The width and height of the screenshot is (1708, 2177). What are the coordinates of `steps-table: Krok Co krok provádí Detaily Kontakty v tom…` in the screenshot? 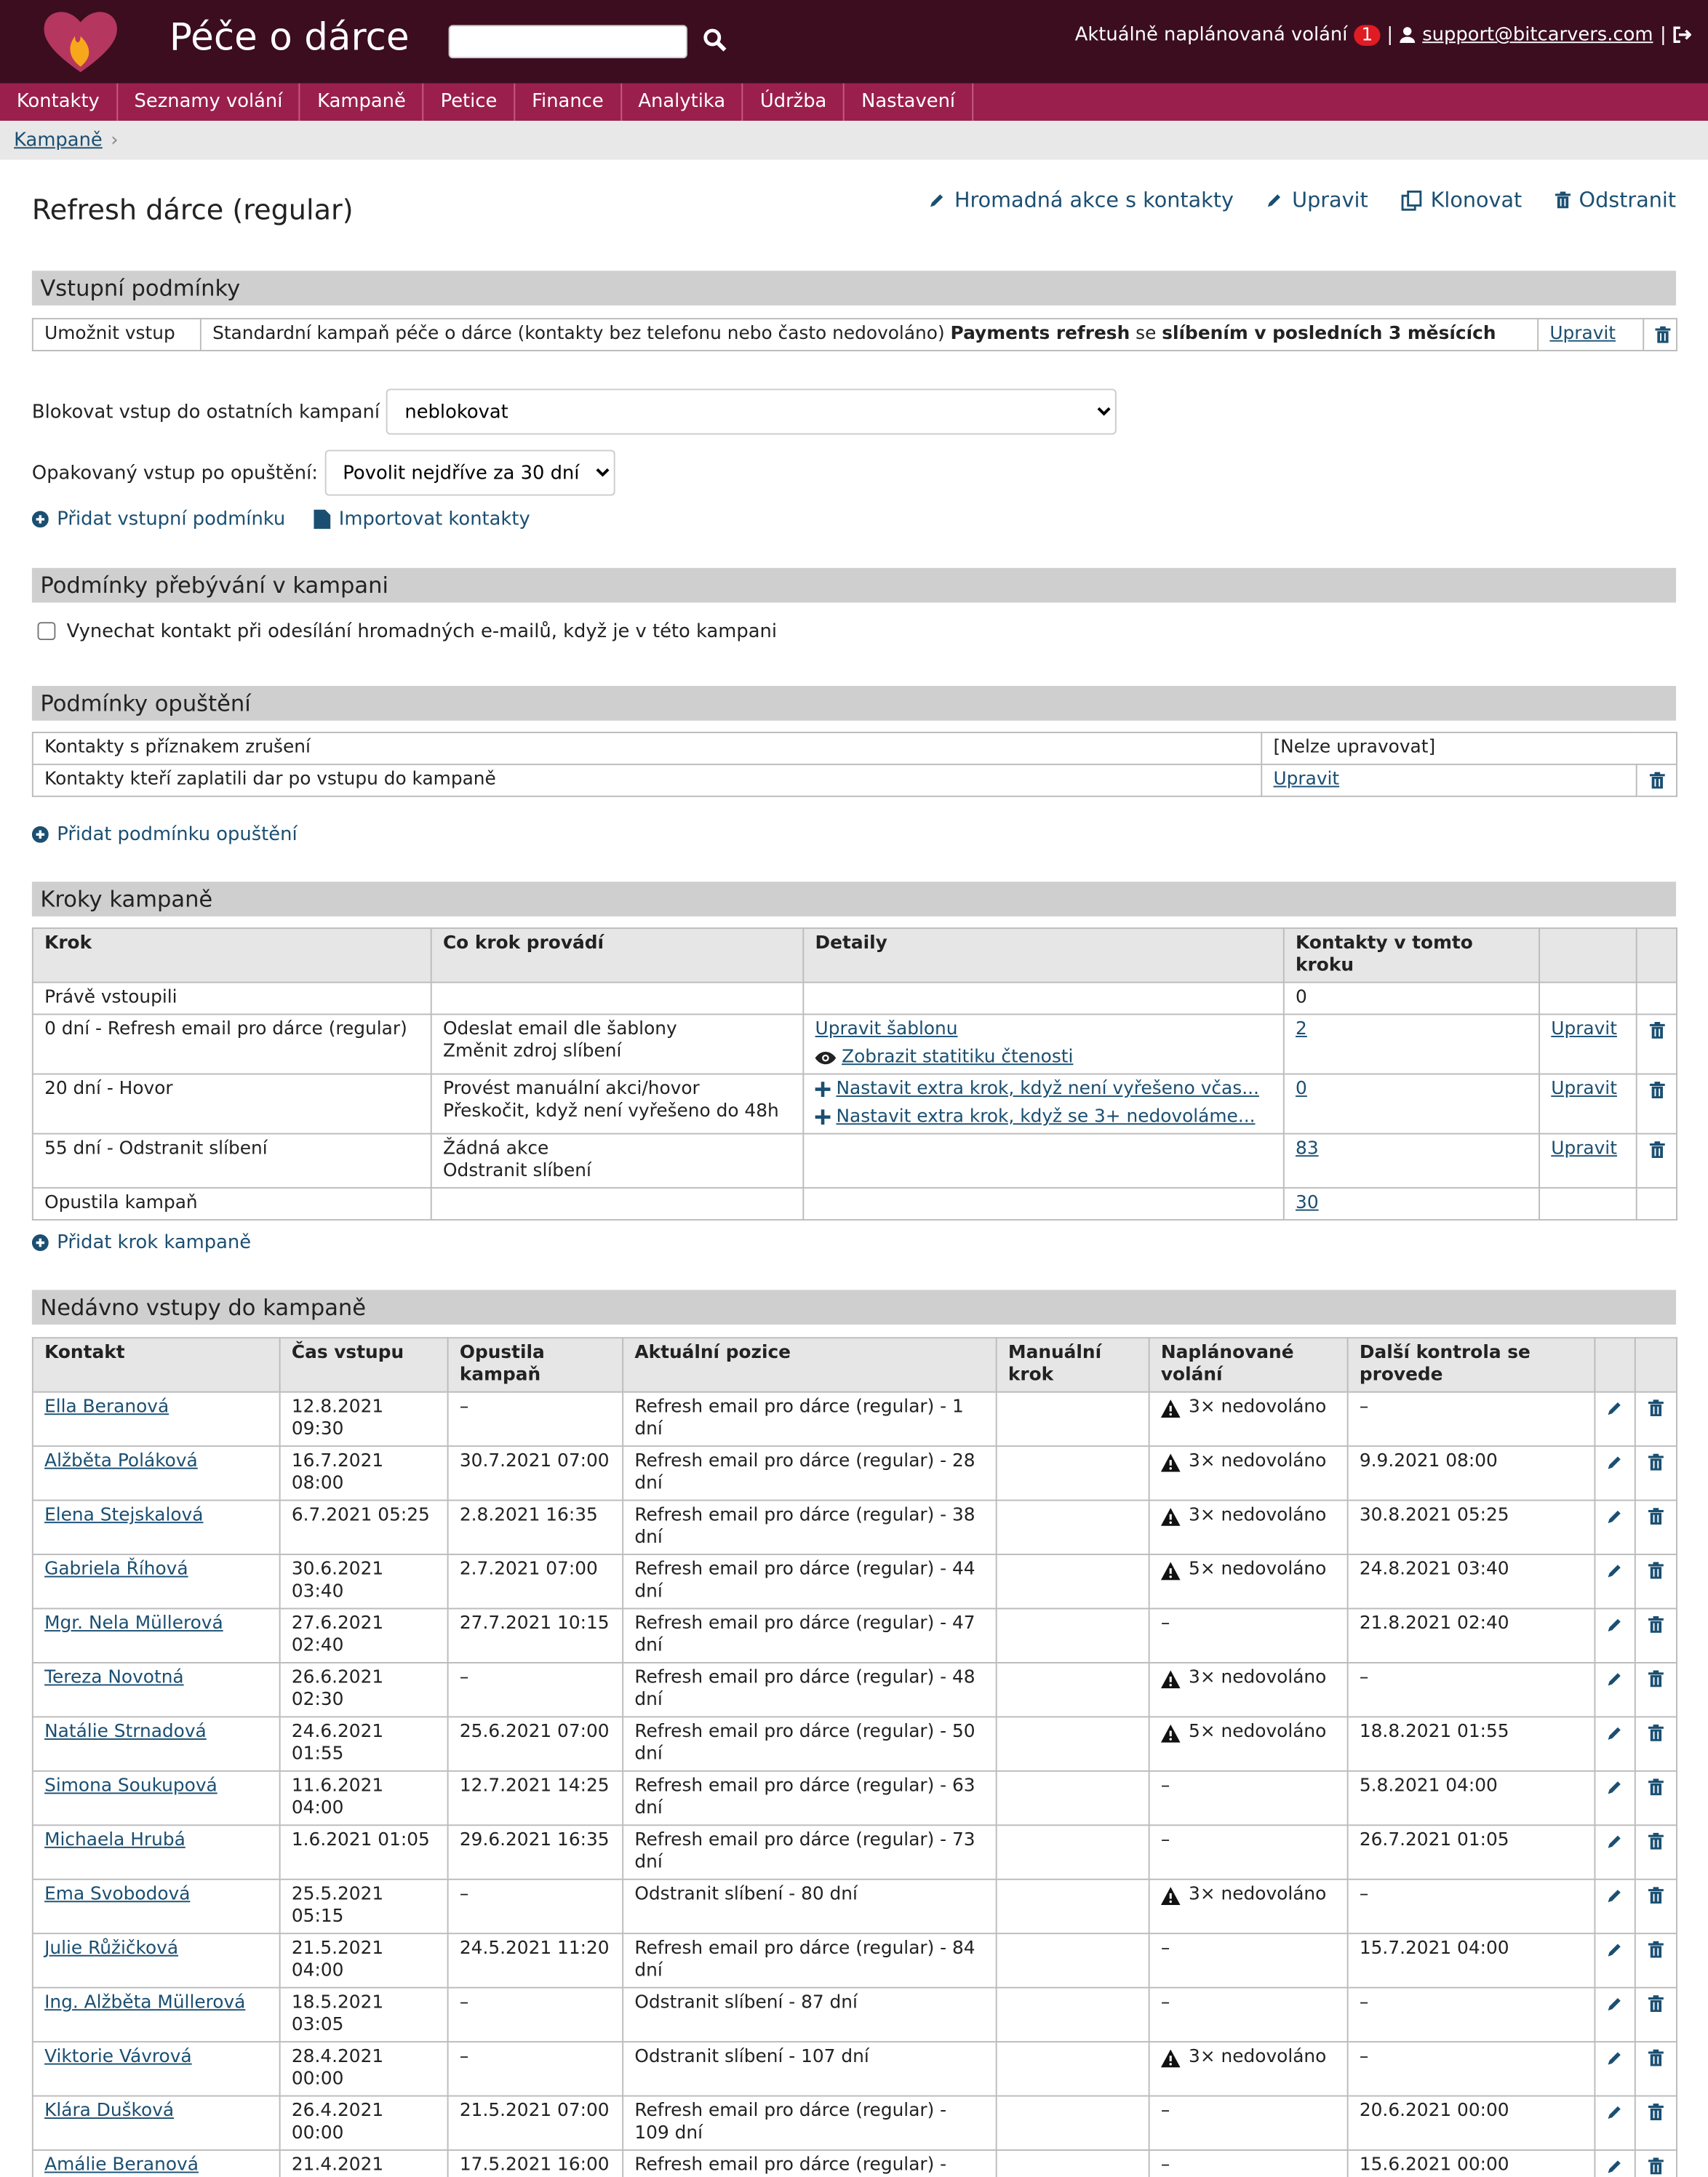 It's located at (854, 1074).